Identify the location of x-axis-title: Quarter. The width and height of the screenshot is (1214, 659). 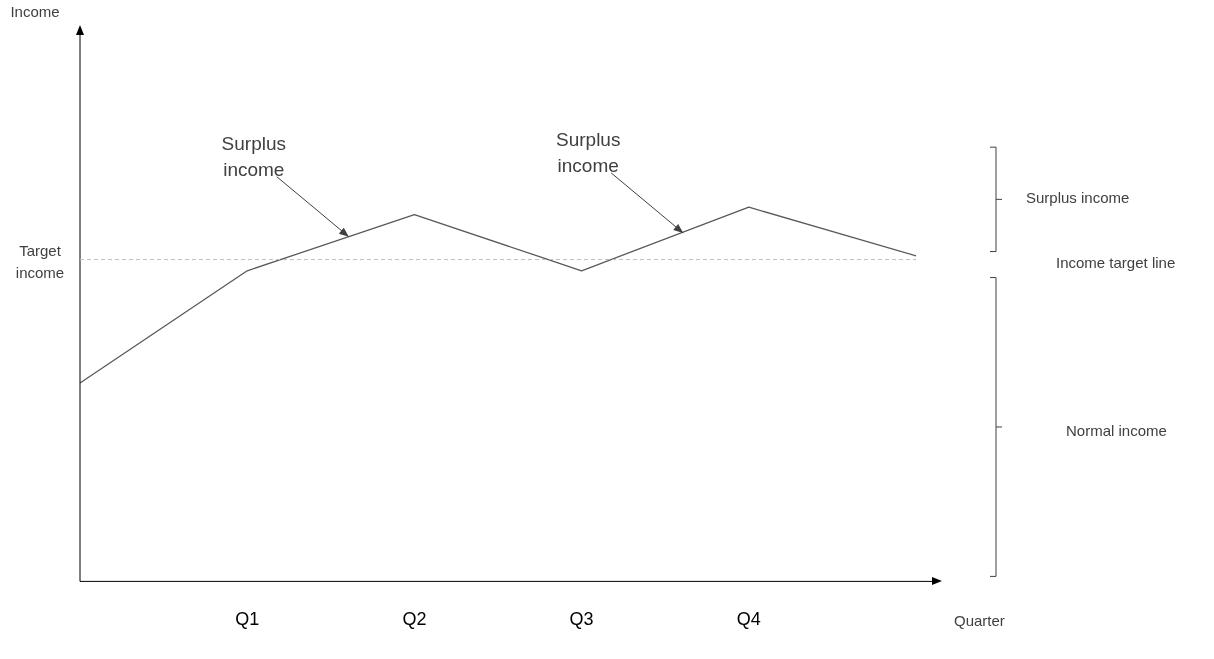
(979, 620).